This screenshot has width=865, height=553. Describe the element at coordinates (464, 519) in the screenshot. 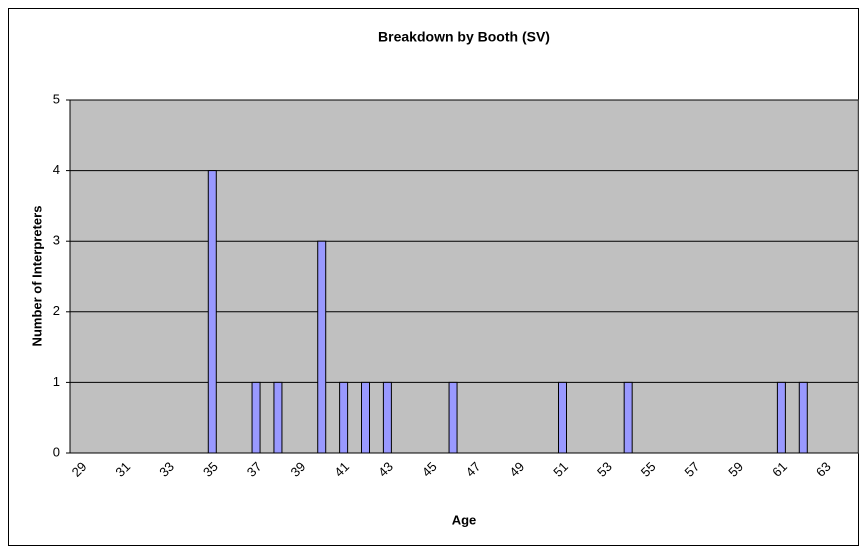

I see `x-axis-label: Age` at that location.